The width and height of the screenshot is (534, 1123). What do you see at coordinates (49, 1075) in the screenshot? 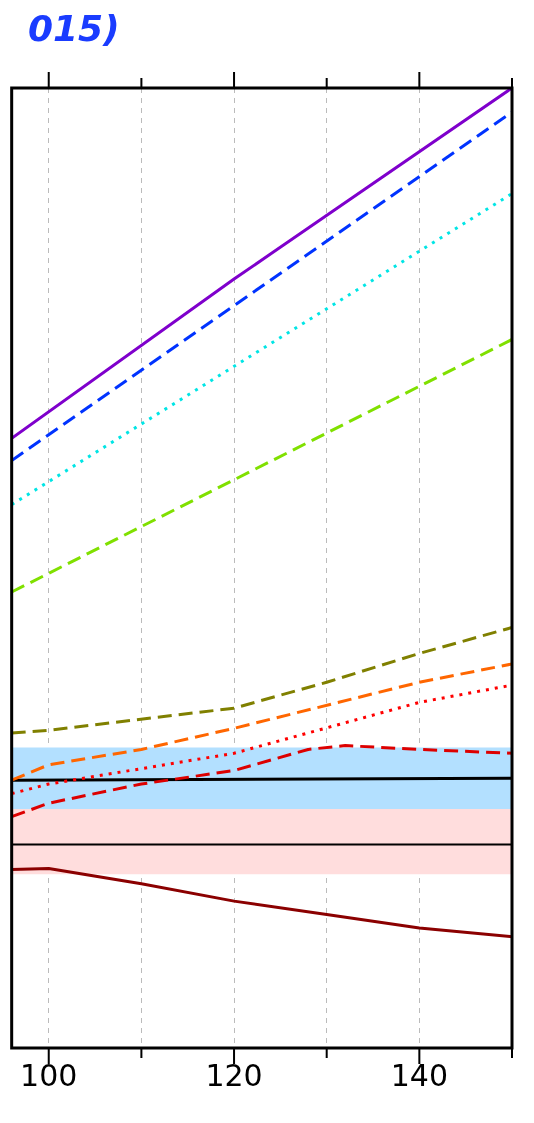
I see `x-tick-label: 100` at bounding box center [49, 1075].